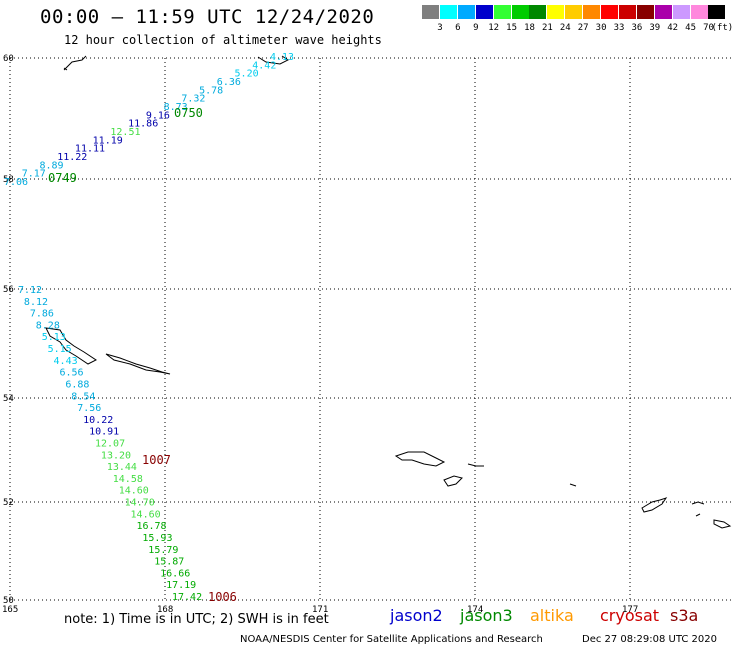 This screenshot has height=650, width=740. What do you see at coordinates (71, 373) in the screenshot?
I see `swh-value-label: 6.56` at bounding box center [71, 373].